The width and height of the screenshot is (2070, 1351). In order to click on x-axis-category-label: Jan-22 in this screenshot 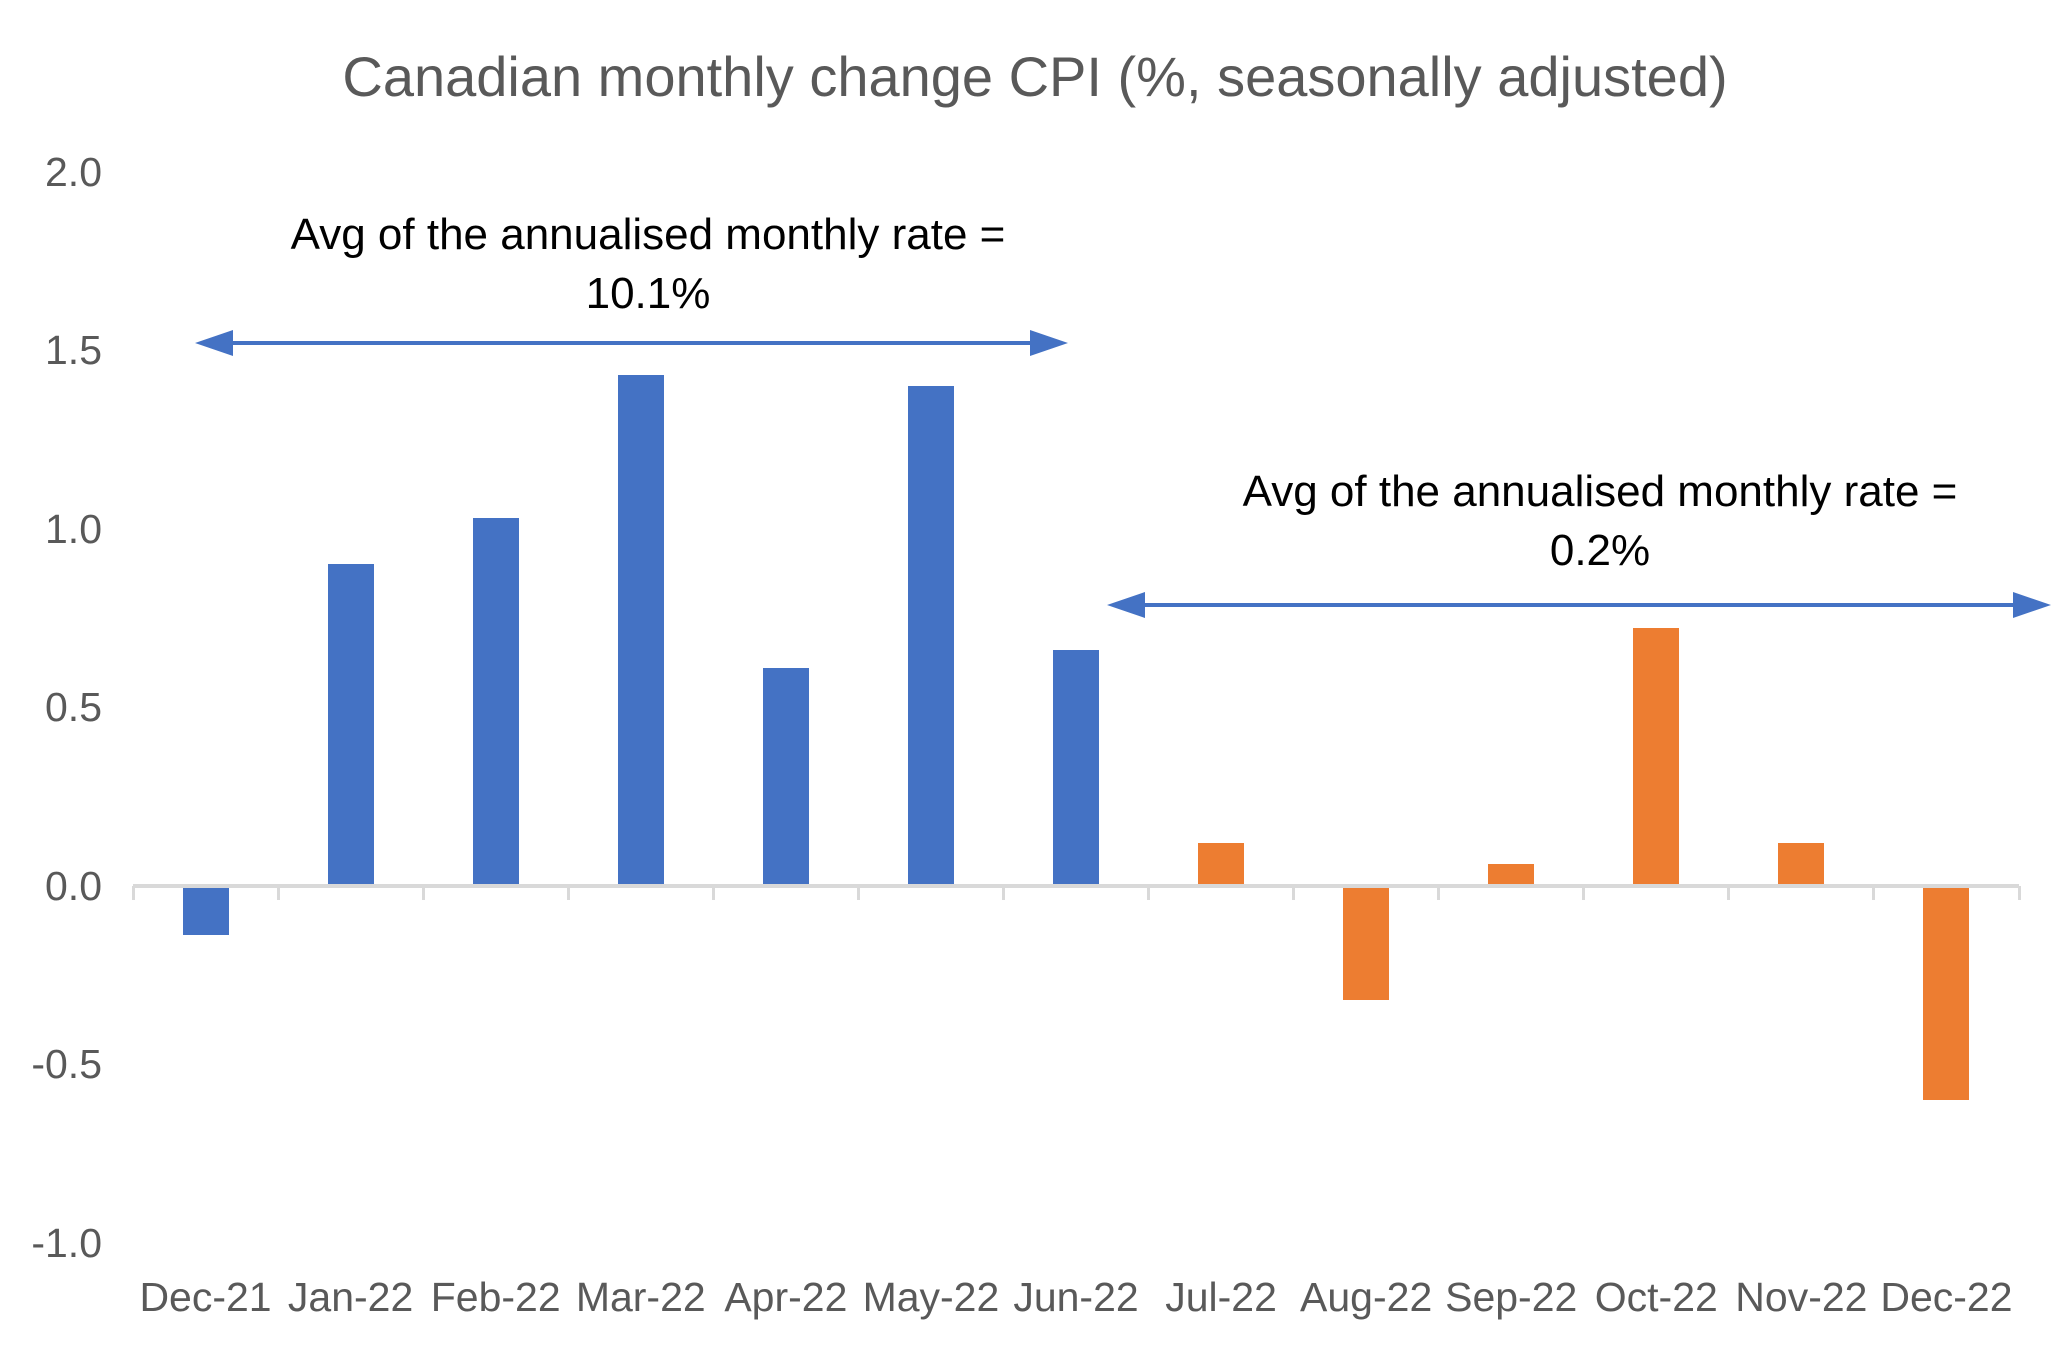, I will do `click(350, 1297)`.